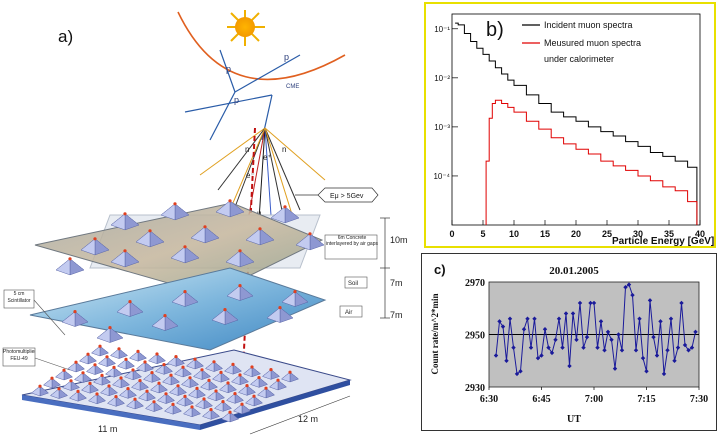 Image resolution: width=720 pixels, height=442 pixels. I want to click on y-tick-label: 10⁻⁴, so click(441, 176).